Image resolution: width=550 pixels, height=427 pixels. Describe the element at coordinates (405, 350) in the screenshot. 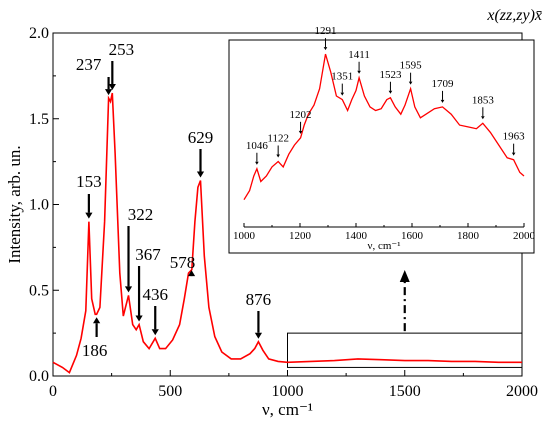

I see `zoom-box` at that location.